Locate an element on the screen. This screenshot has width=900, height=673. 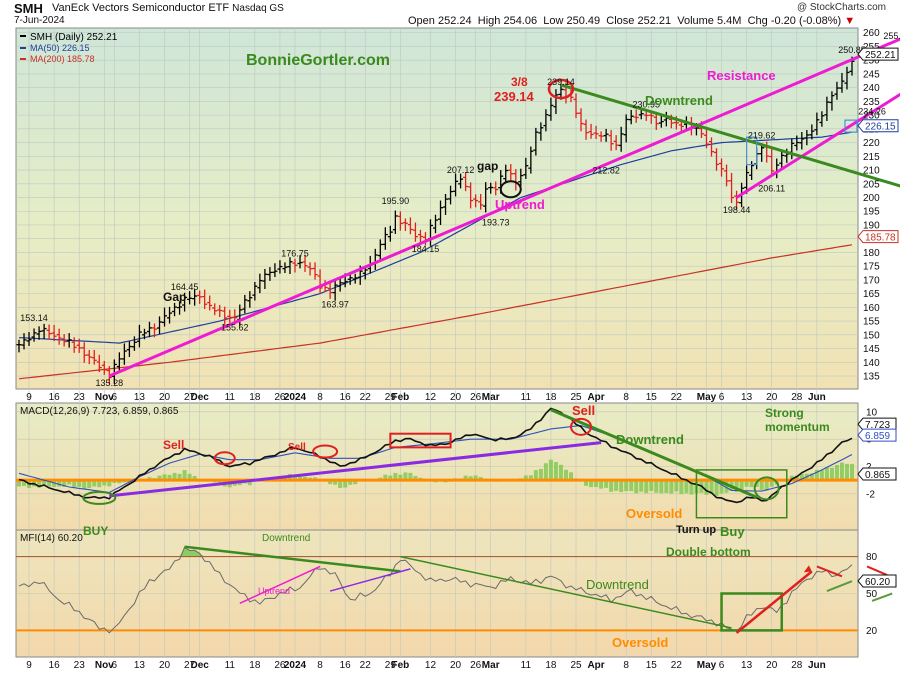
macd-support-line is located at coordinates (355, 469).